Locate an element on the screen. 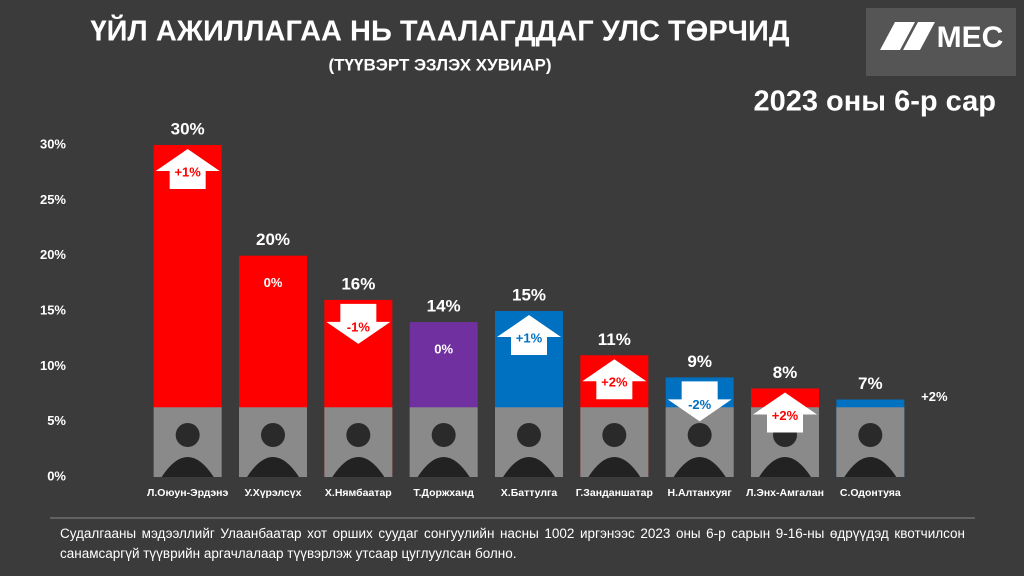 The width and height of the screenshot is (1024, 576). y-tick-label: 15% is located at coordinates (53, 309).